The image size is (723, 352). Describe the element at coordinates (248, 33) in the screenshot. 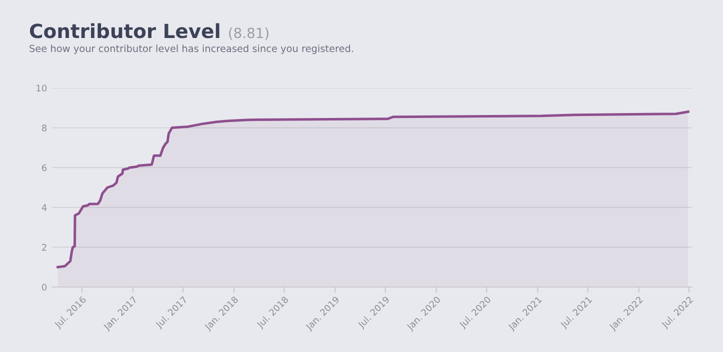

I see `text: (8.81)` at that location.